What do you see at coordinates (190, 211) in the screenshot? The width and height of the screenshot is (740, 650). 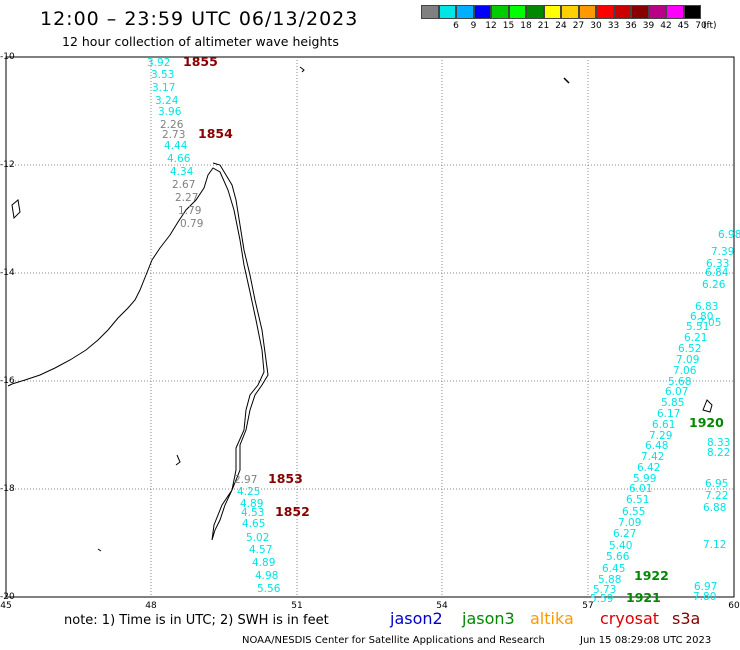 I see `wave-height-label: 1.79` at bounding box center [190, 211].